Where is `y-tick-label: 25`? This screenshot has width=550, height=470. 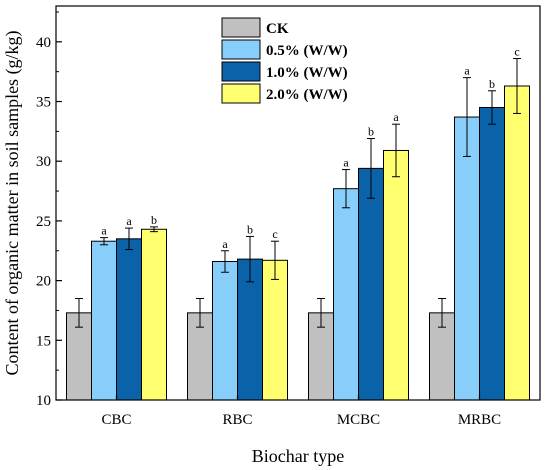 y-tick-label: 25 is located at coordinates (43, 222).